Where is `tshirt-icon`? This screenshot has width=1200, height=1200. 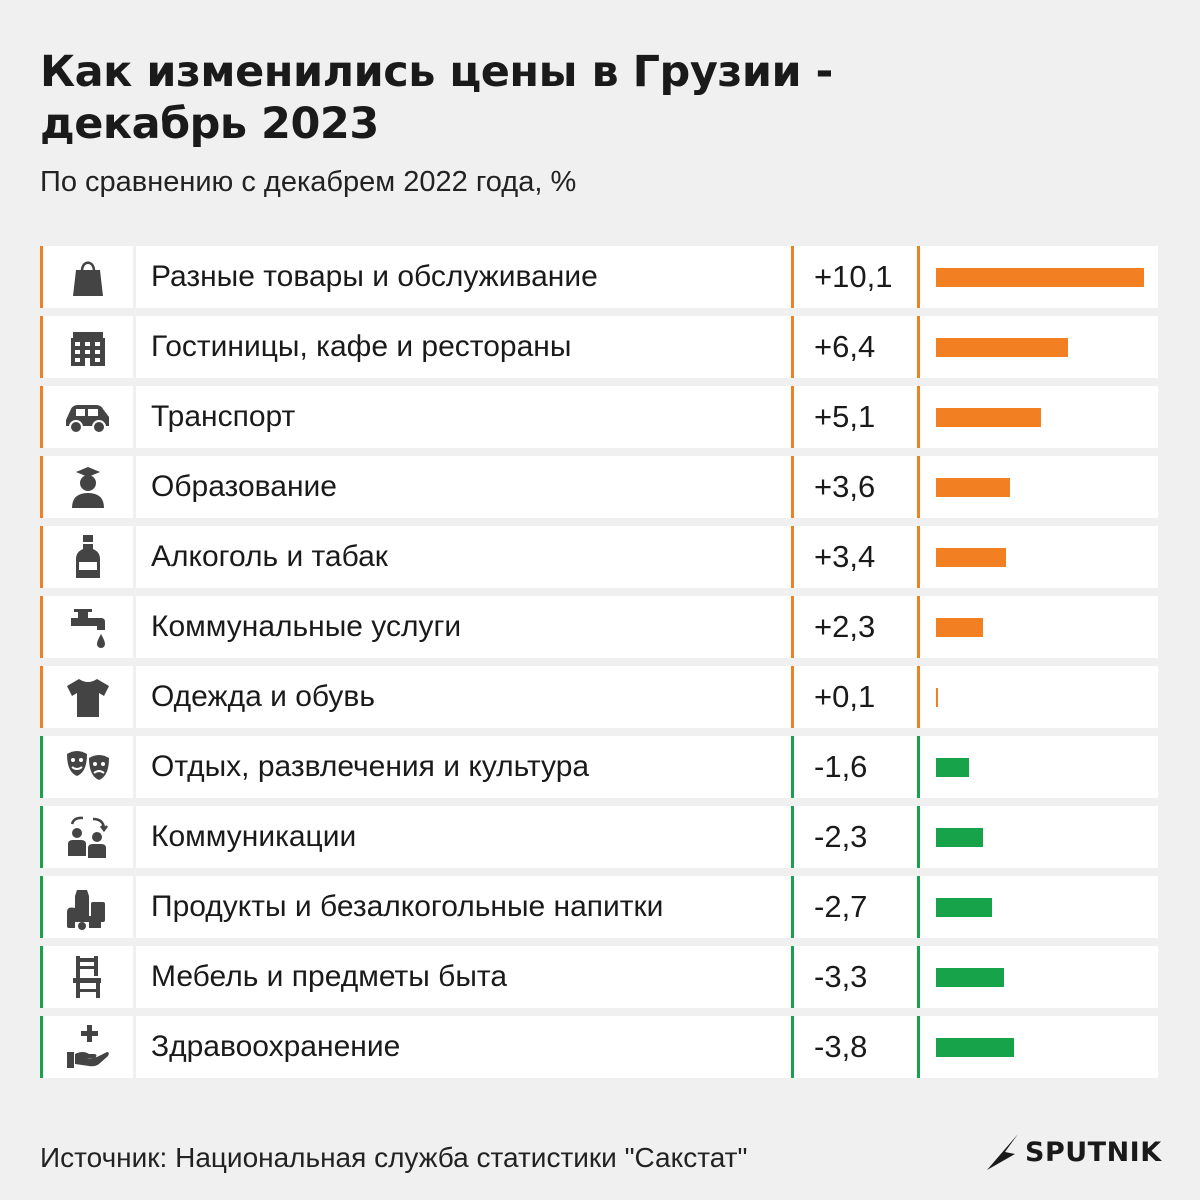 tshirt-icon is located at coordinates (88, 697).